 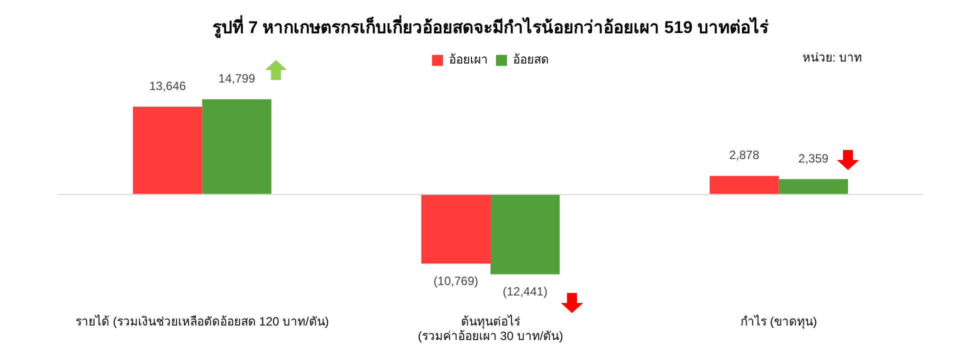 What do you see at coordinates (491, 26) in the screenshot?
I see `chart-title: รูปที่ 7 หากเกษตรกรเก็บเกี่ยวอ้อยสดจะมีกำไรน้อยกว่าอ้อยเผา 519 บาทต่อไร่` at bounding box center [491, 26].